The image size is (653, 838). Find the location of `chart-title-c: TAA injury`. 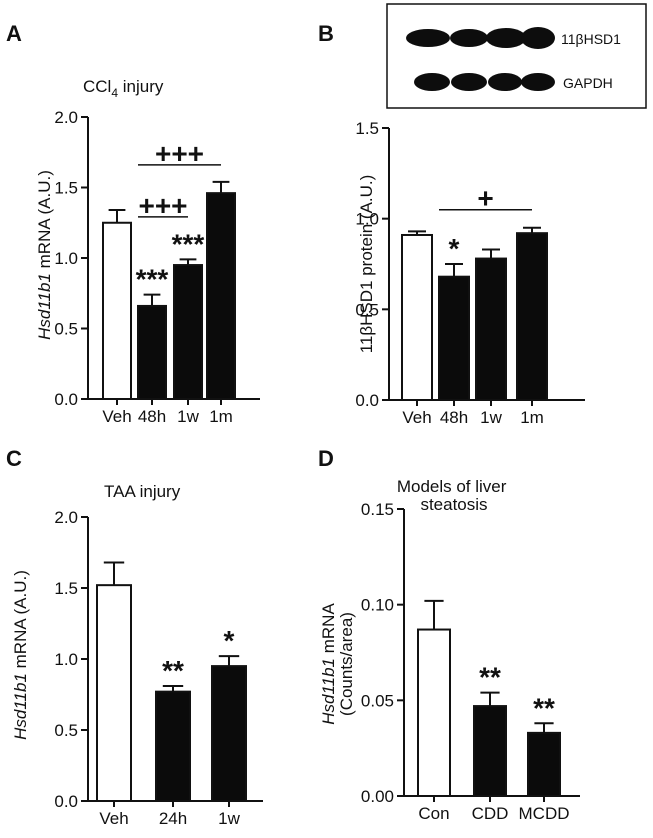

chart-title-c: TAA injury is located at coordinates (142, 491).